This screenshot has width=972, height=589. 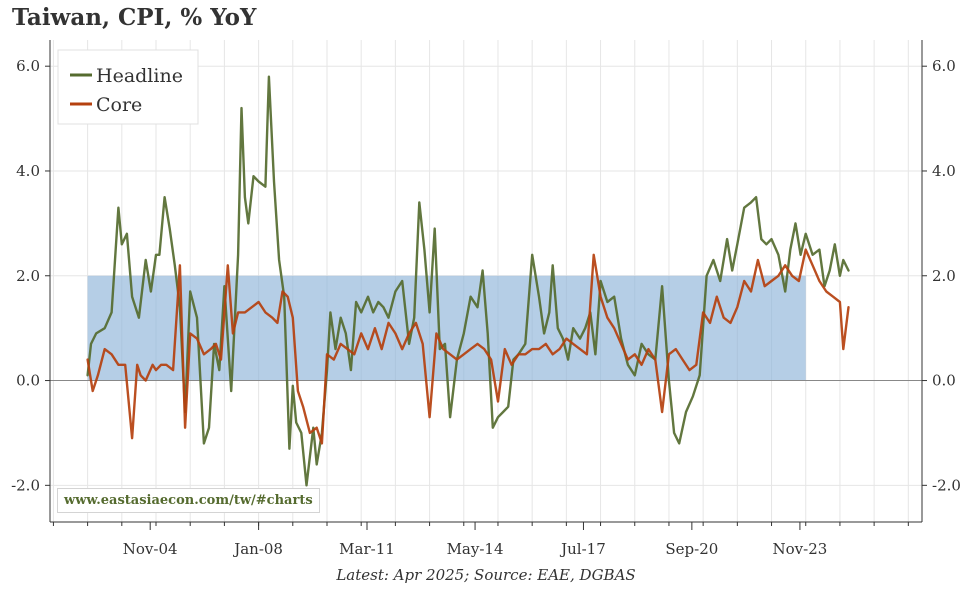 I want to click on y-tick-label-left: 2.0, so click(x=28, y=276).